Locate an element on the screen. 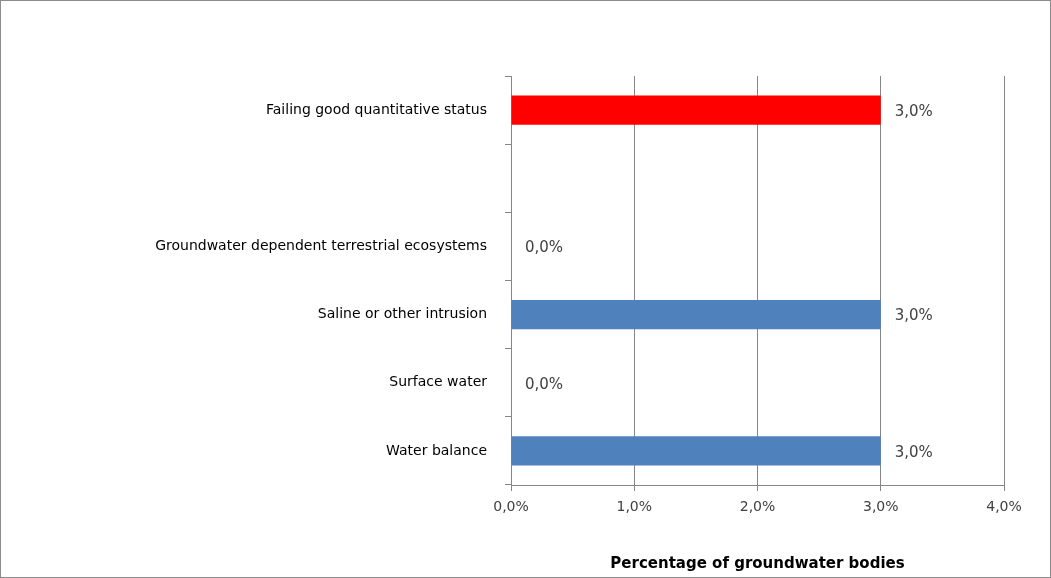 Image resolution: width=1051 pixels, height=578 pixels. x-tick-label: 4,0% is located at coordinates (1004, 506).